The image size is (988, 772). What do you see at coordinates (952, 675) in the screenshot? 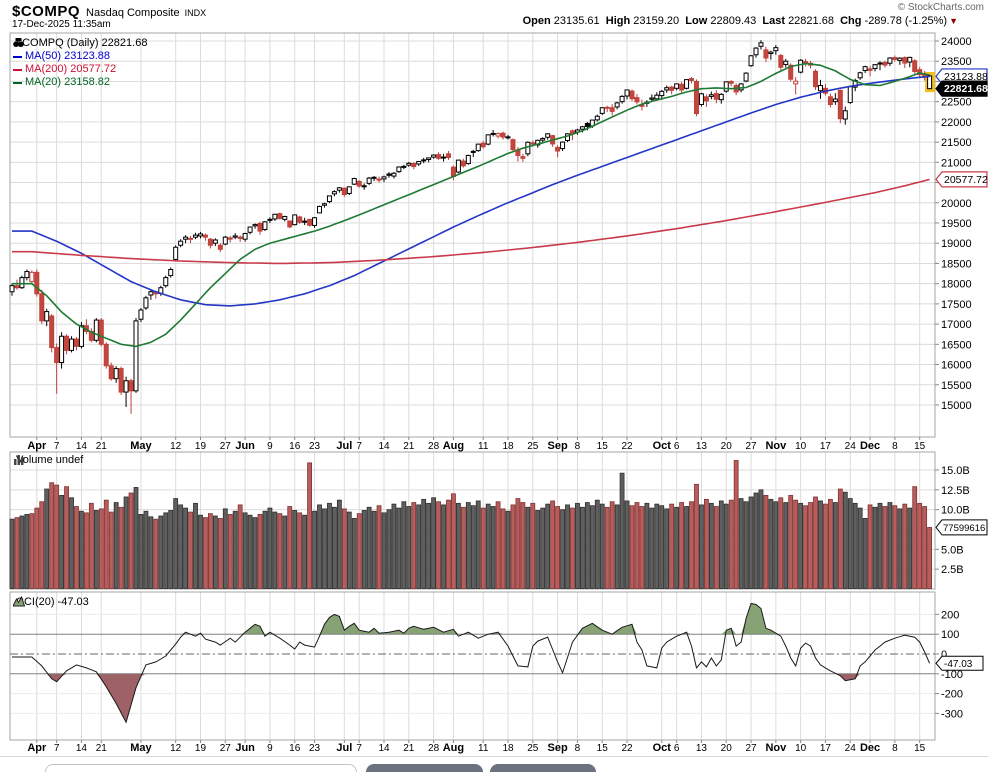
I see `cci-axis-label: -100` at bounding box center [952, 675].